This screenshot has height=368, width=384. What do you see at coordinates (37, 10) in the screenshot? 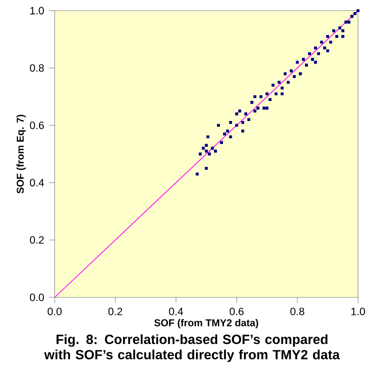
I see `y-tick-label: 1.0` at bounding box center [37, 10].